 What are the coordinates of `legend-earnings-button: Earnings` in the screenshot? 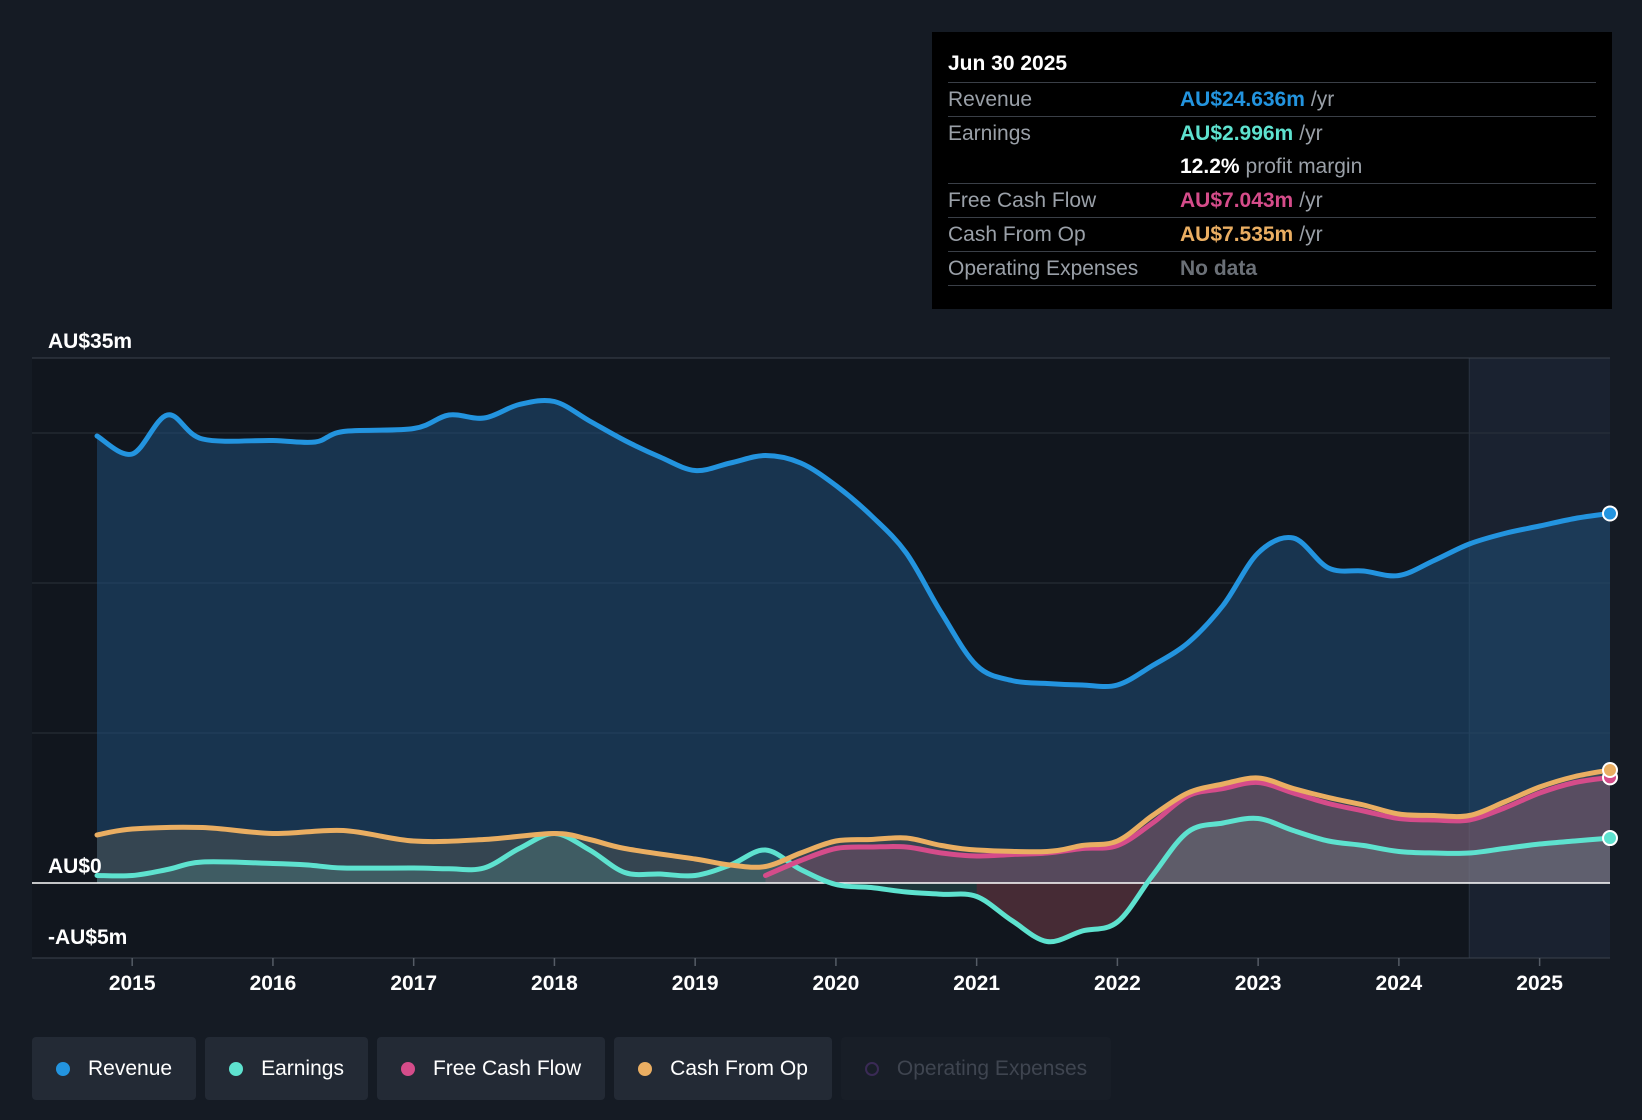 It's located at (286, 1068).